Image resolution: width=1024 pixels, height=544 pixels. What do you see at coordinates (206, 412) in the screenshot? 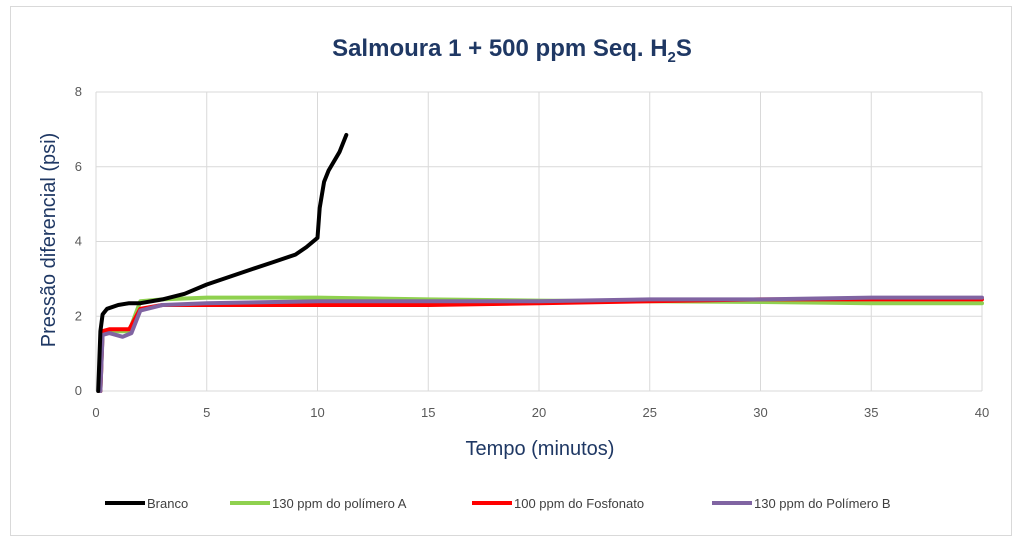
I see `x-tick-label: 5` at bounding box center [206, 412].